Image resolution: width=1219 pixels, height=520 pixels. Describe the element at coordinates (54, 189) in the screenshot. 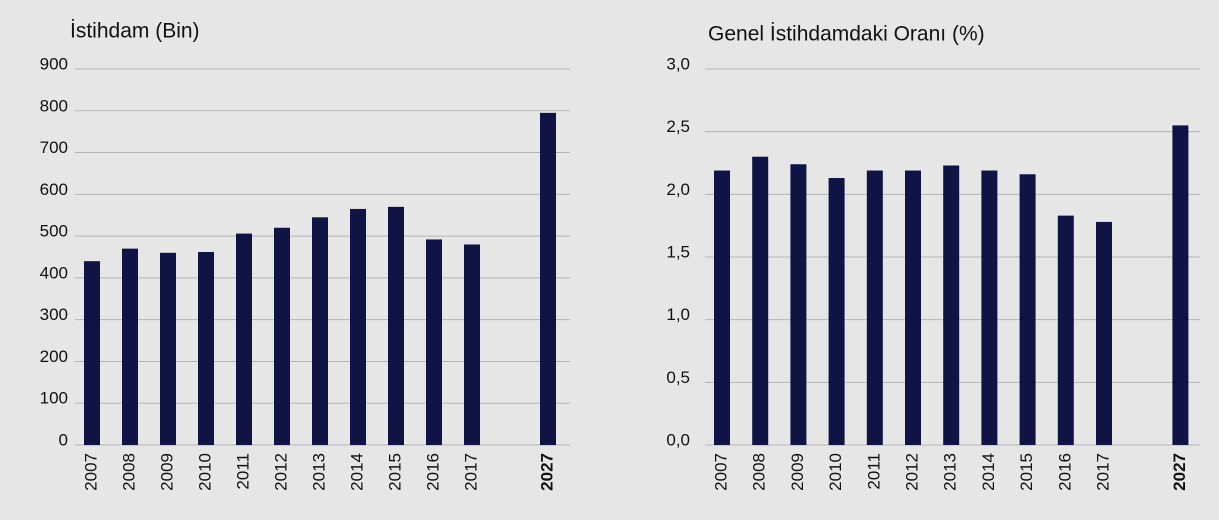

I see `y-tick-label: 600` at that location.